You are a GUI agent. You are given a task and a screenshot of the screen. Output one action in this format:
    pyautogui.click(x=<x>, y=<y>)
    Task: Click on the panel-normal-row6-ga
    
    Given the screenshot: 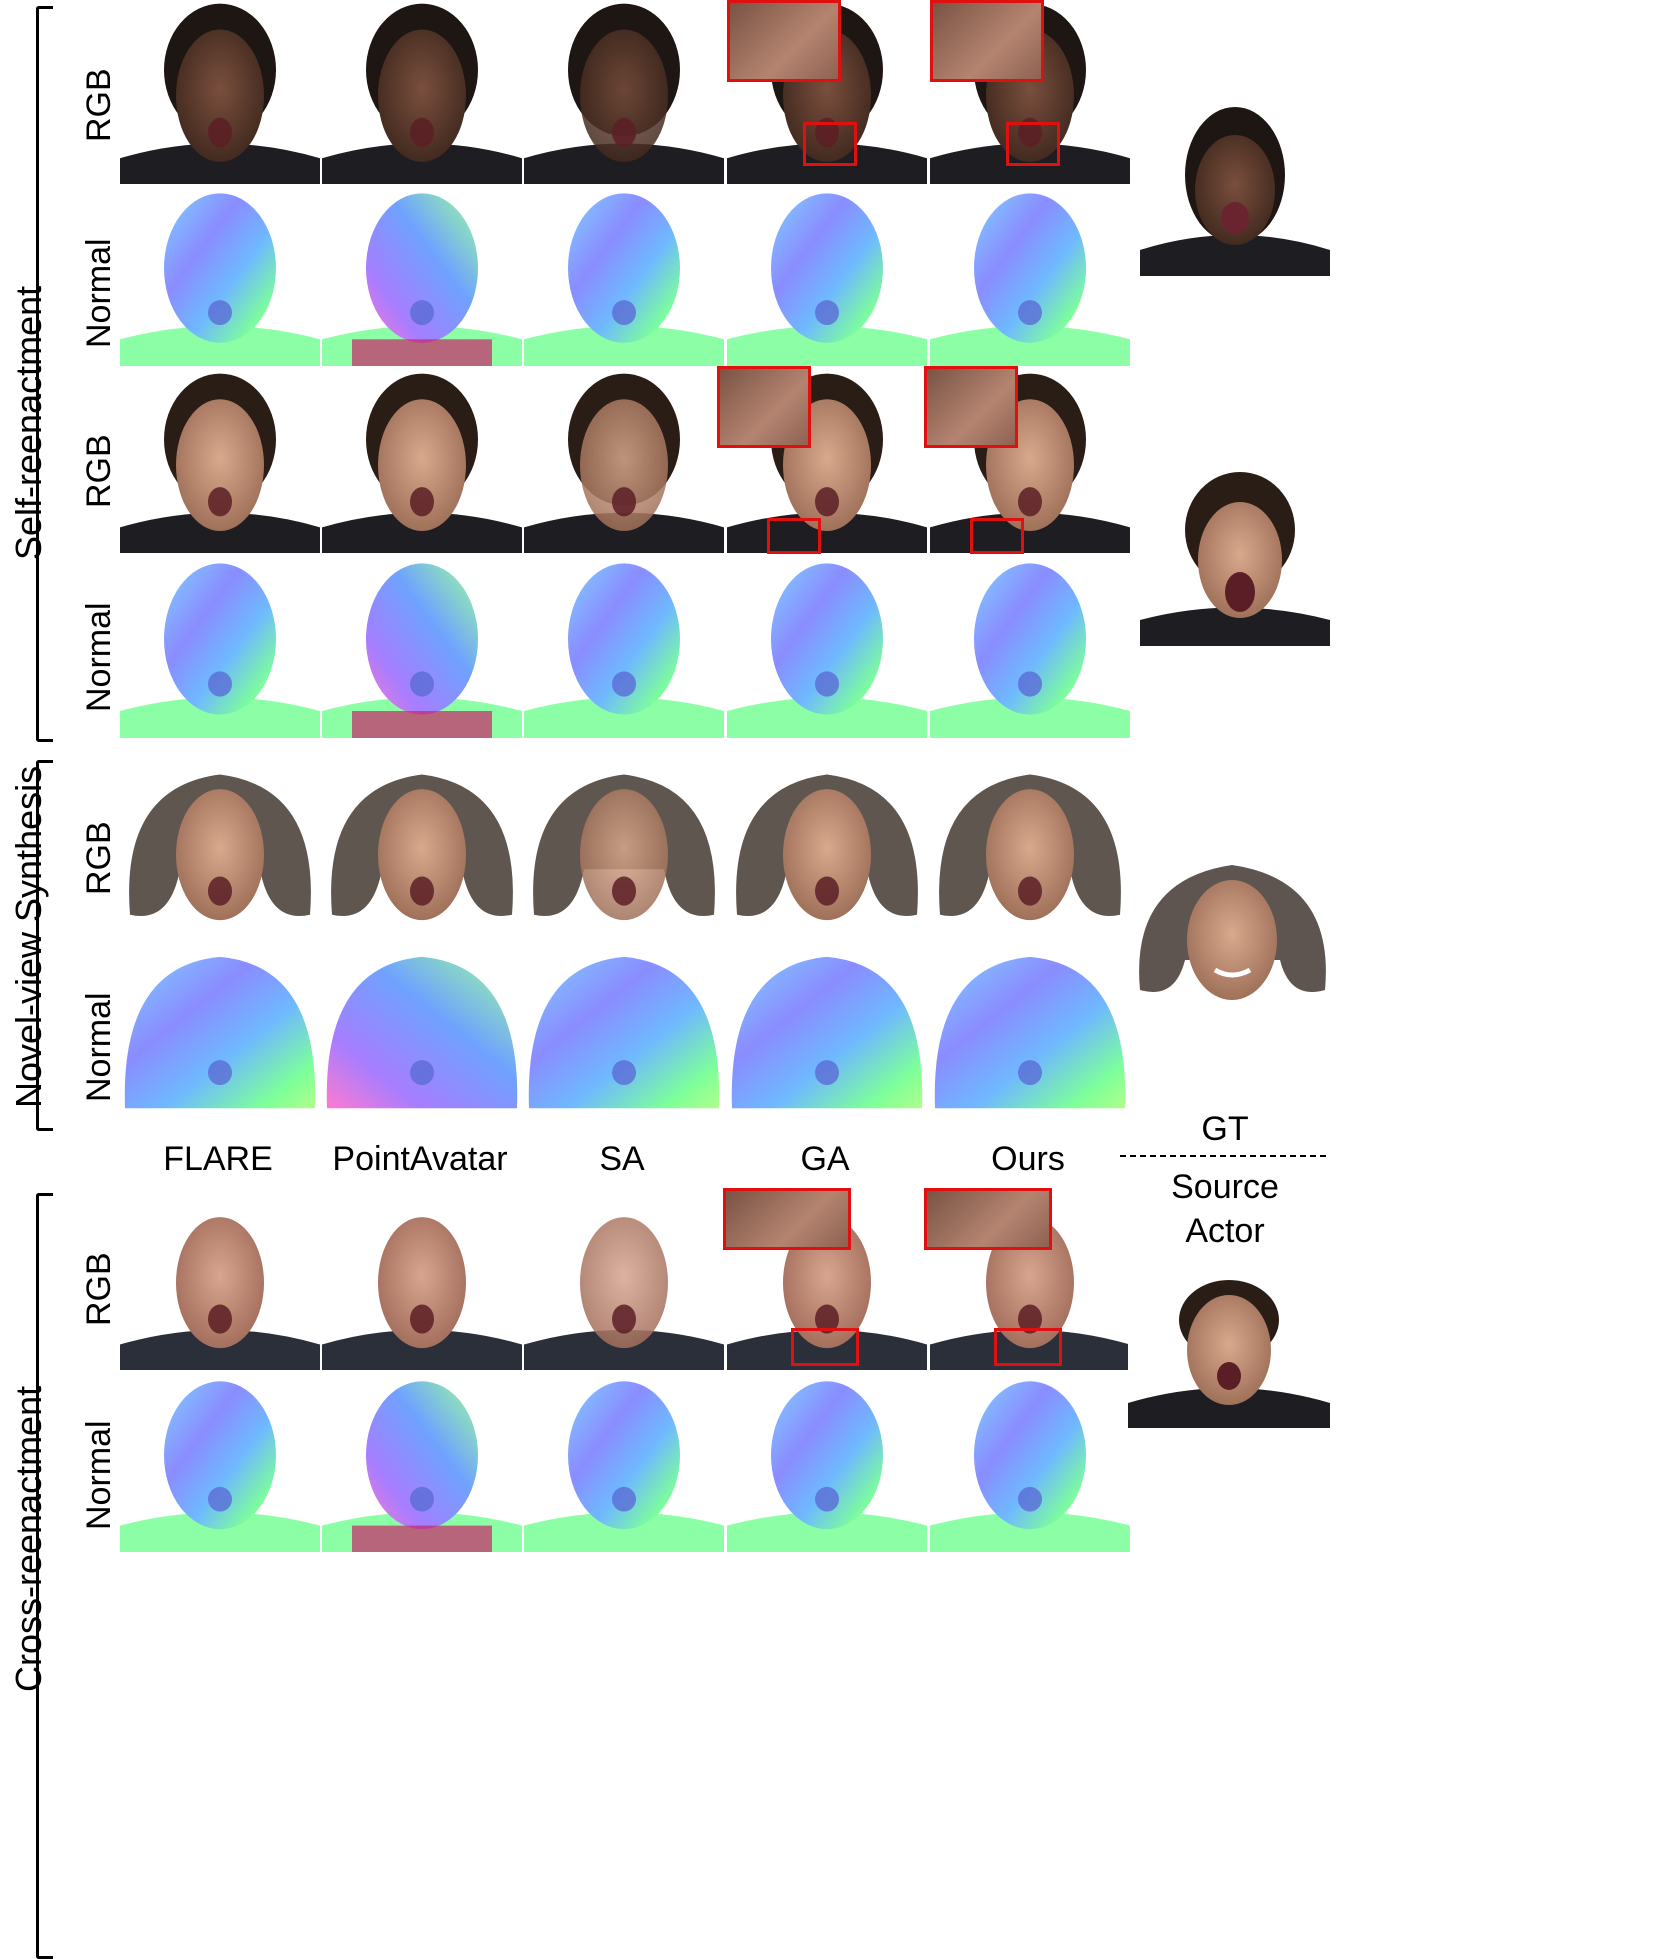 What is the action you would take?
    pyautogui.click(x=827, y=1037)
    